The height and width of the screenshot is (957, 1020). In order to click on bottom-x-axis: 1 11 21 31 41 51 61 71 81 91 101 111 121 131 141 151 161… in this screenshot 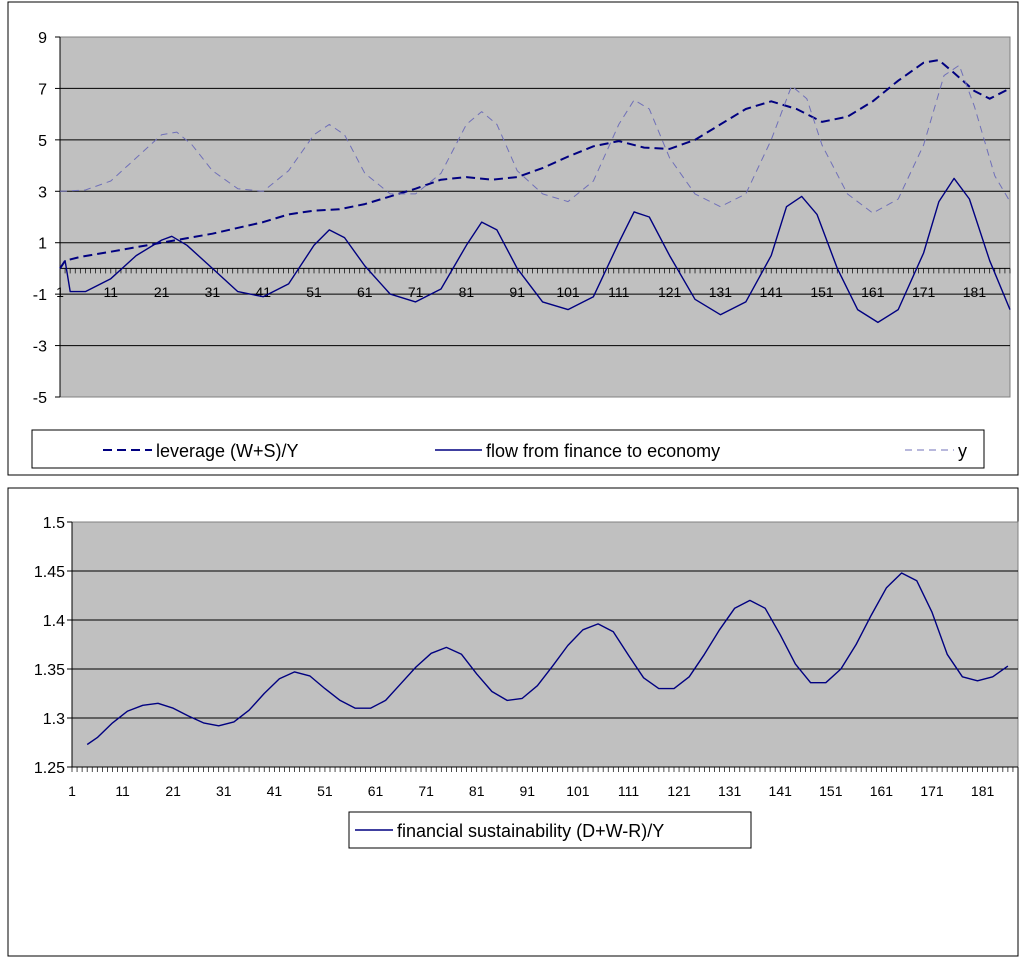, I will do `click(543, 782)`.